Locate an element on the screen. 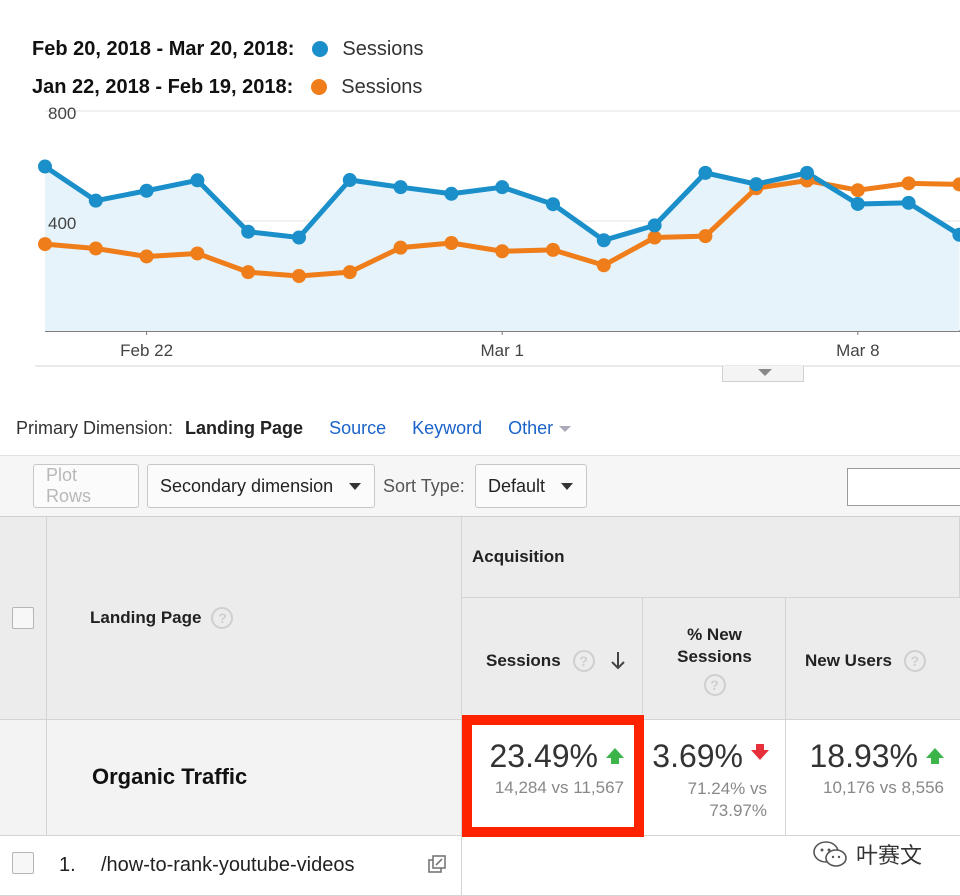 The height and width of the screenshot is (896, 960). row-checkbox is located at coordinates (23, 863).